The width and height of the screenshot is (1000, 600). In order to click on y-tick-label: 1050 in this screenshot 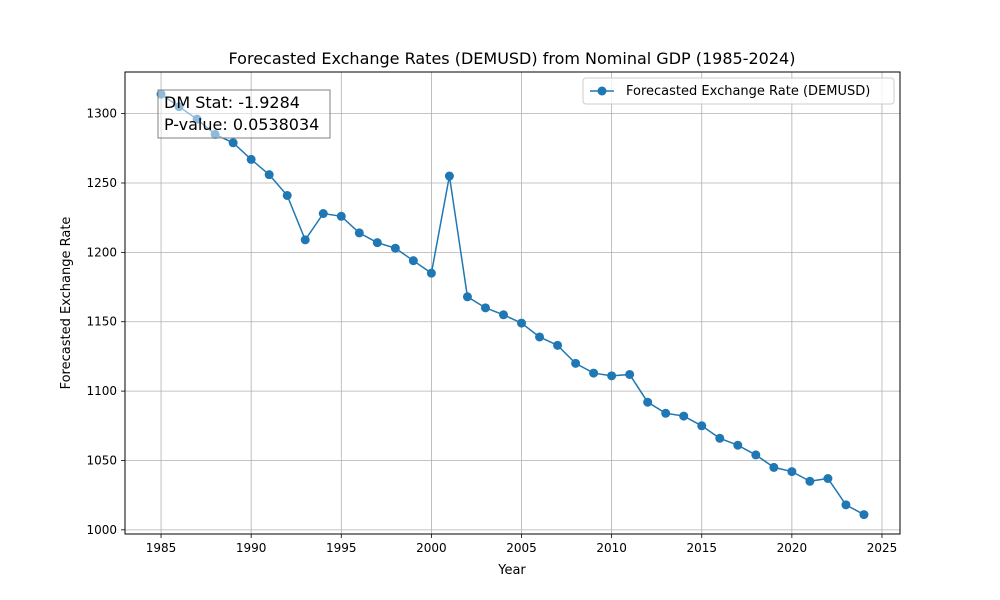, I will do `click(101, 460)`.